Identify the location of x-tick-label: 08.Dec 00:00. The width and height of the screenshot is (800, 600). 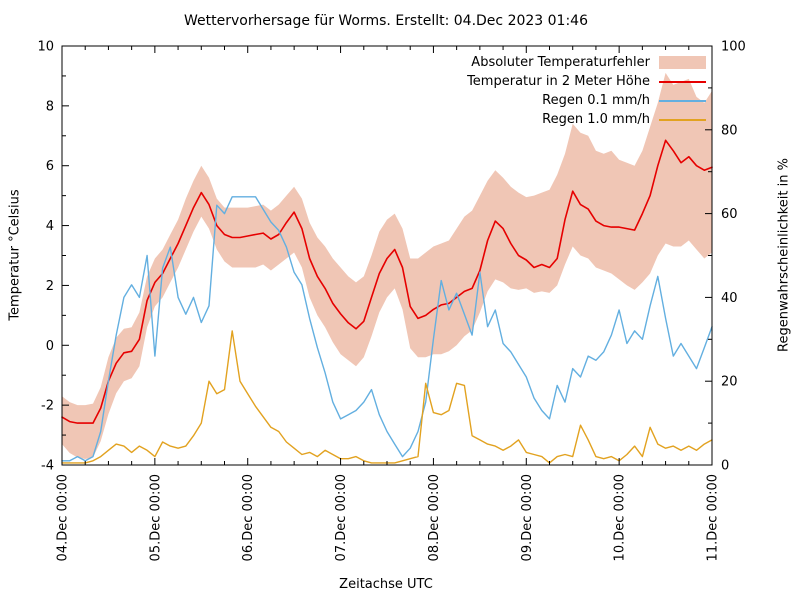
(434, 517).